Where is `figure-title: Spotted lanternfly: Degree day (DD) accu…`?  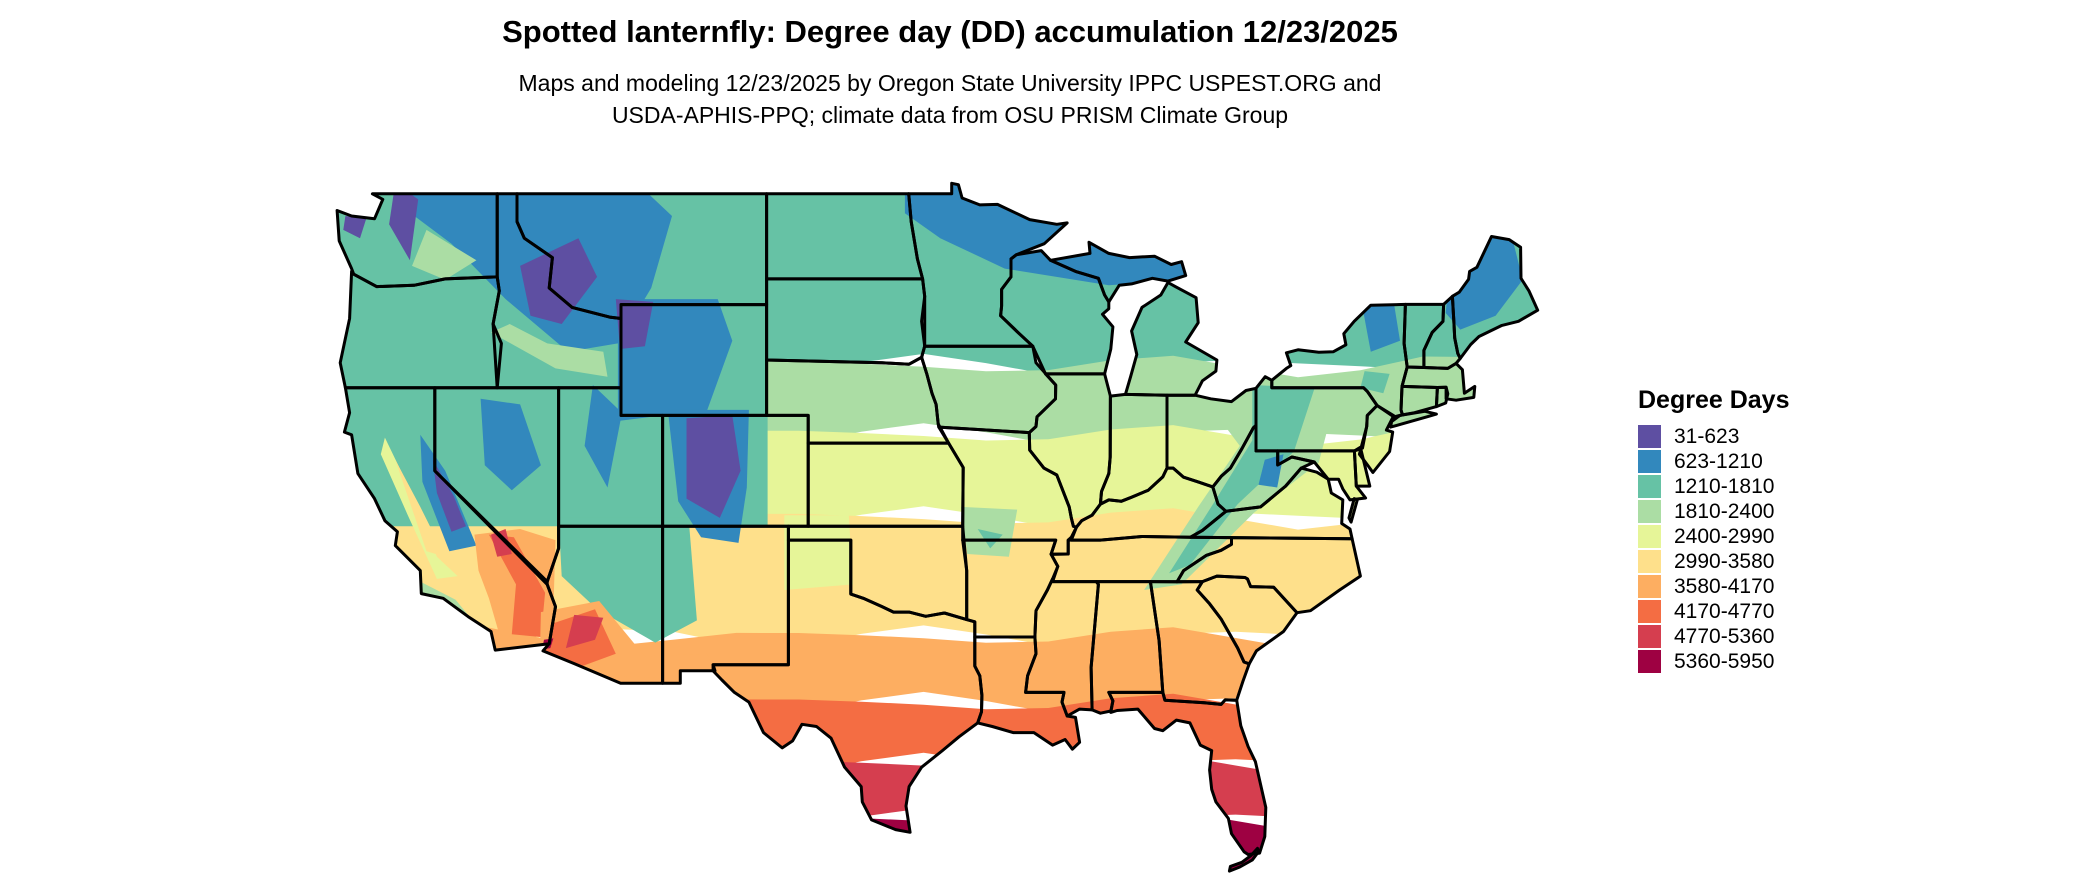 figure-title: Spotted lanternfly: Degree day (DD) accu… is located at coordinates (950, 31).